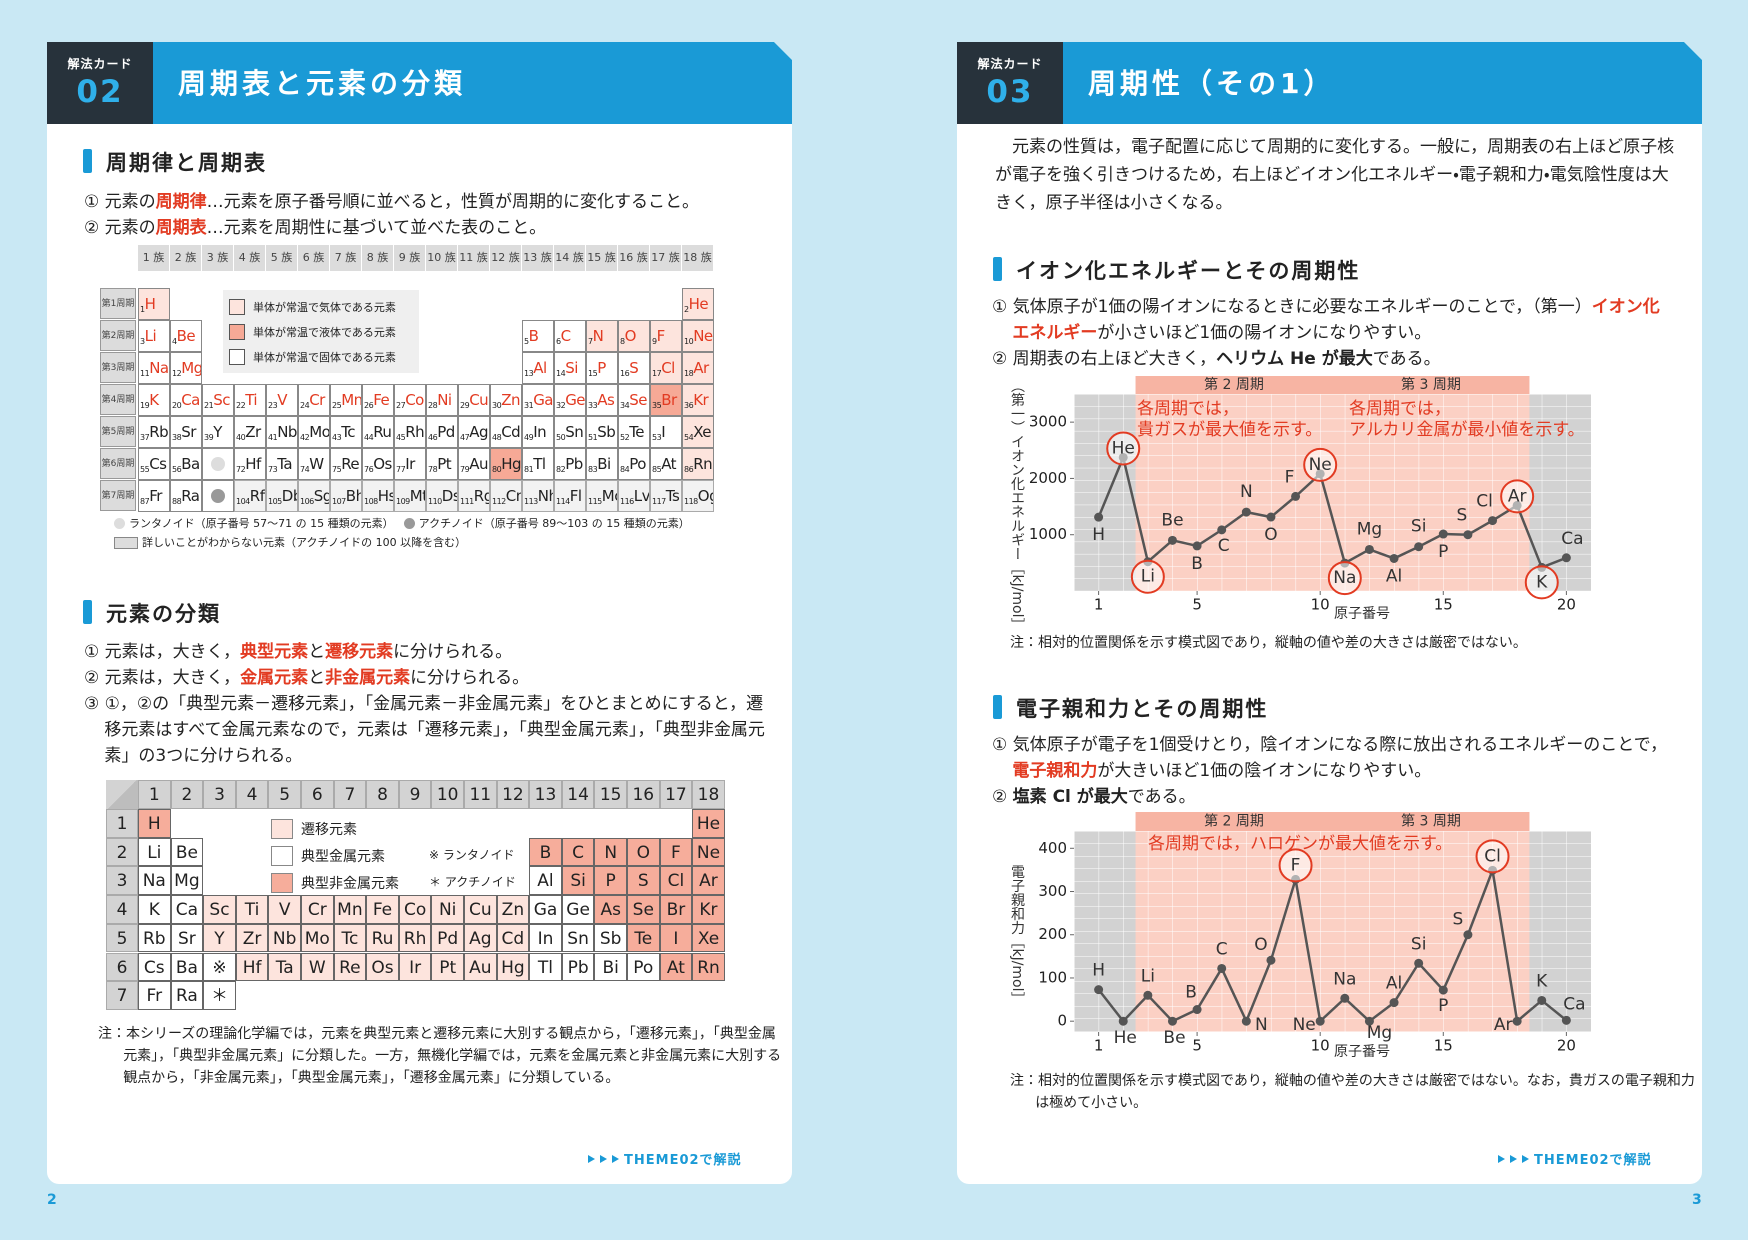 The image size is (1748, 1240). Describe the element at coordinates (317, 938) in the screenshot. I see `element-cell: Mo` at that location.